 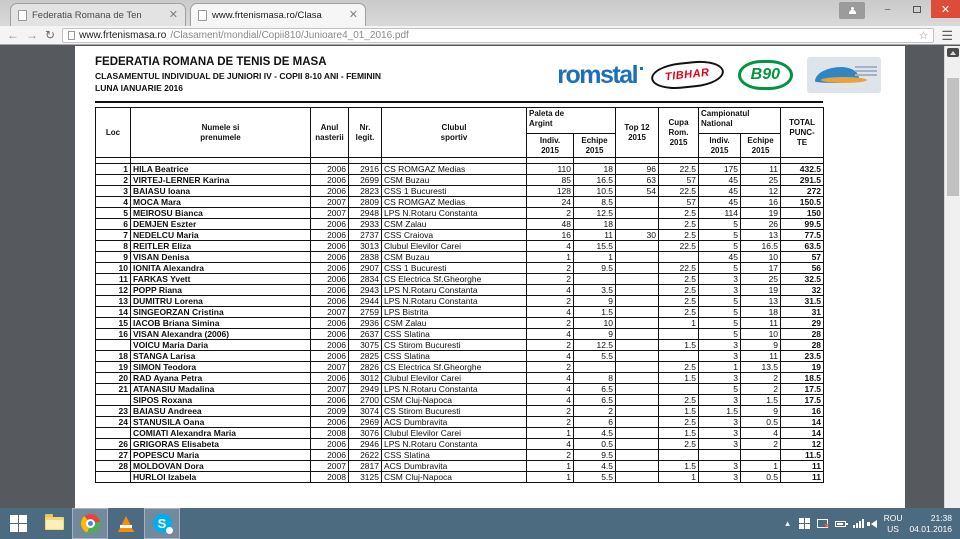 I want to click on network-error-icon, so click(x=823, y=524).